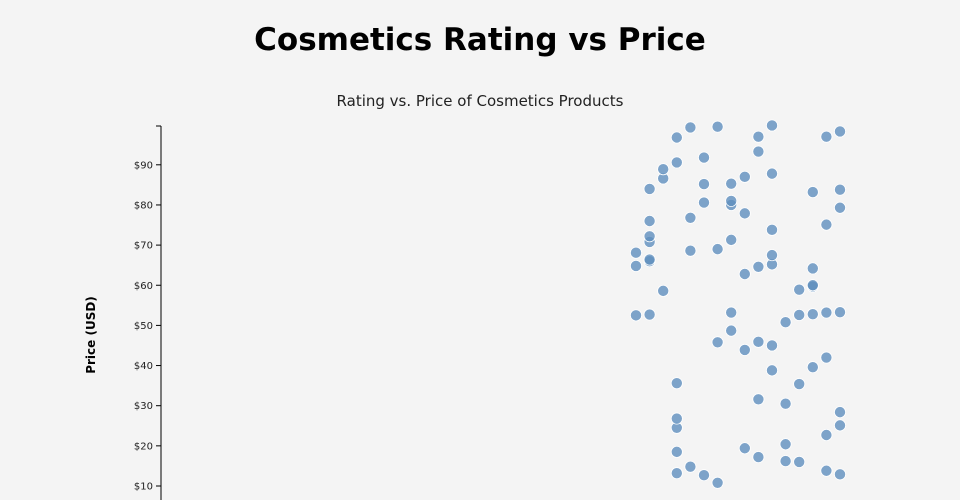  Describe the element at coordinates (143, 446) in the screenshot. I see `y-tick-label: $20` at that location.